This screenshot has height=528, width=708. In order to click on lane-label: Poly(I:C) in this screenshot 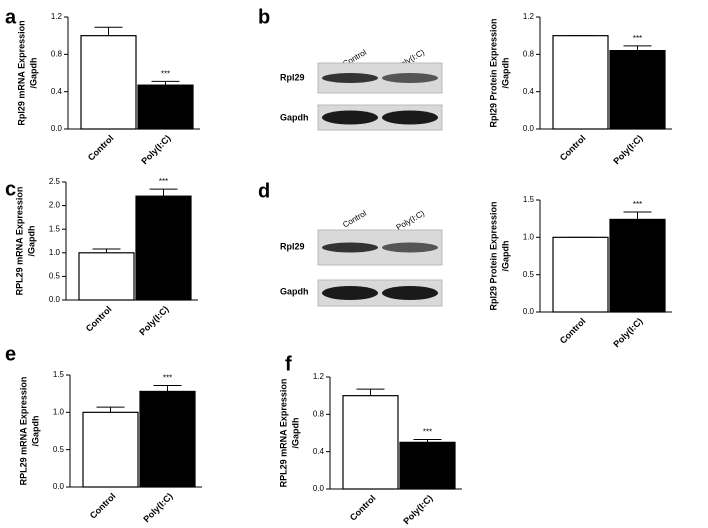, I will do `click(411, 221)`.